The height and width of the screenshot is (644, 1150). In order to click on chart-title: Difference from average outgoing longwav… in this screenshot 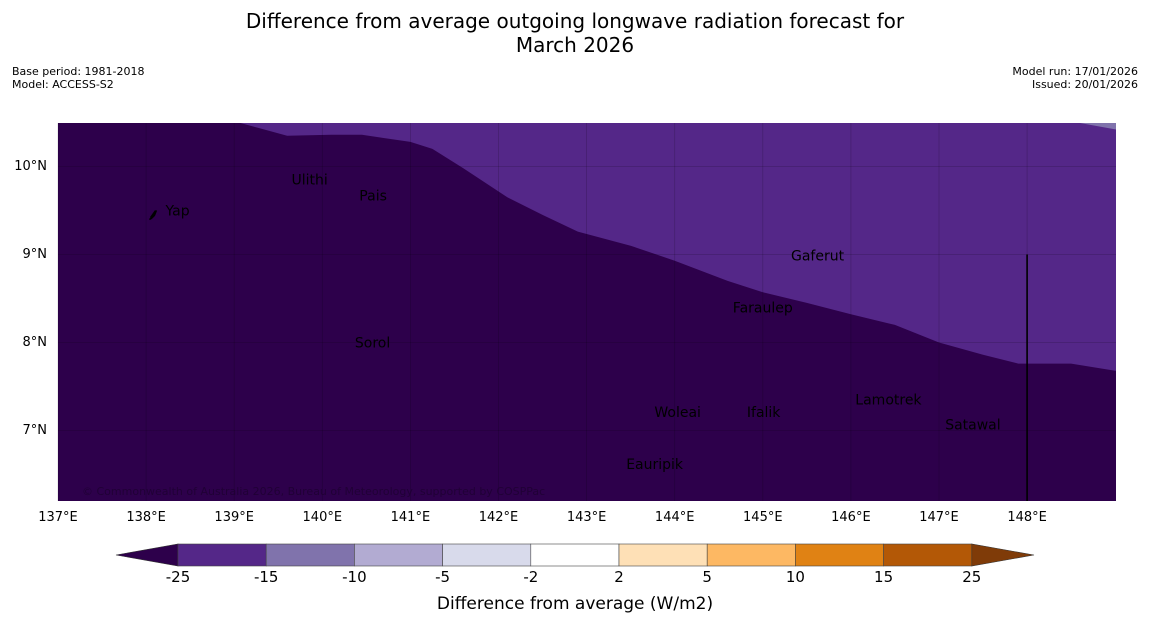, I will do `click(575, 33)`.